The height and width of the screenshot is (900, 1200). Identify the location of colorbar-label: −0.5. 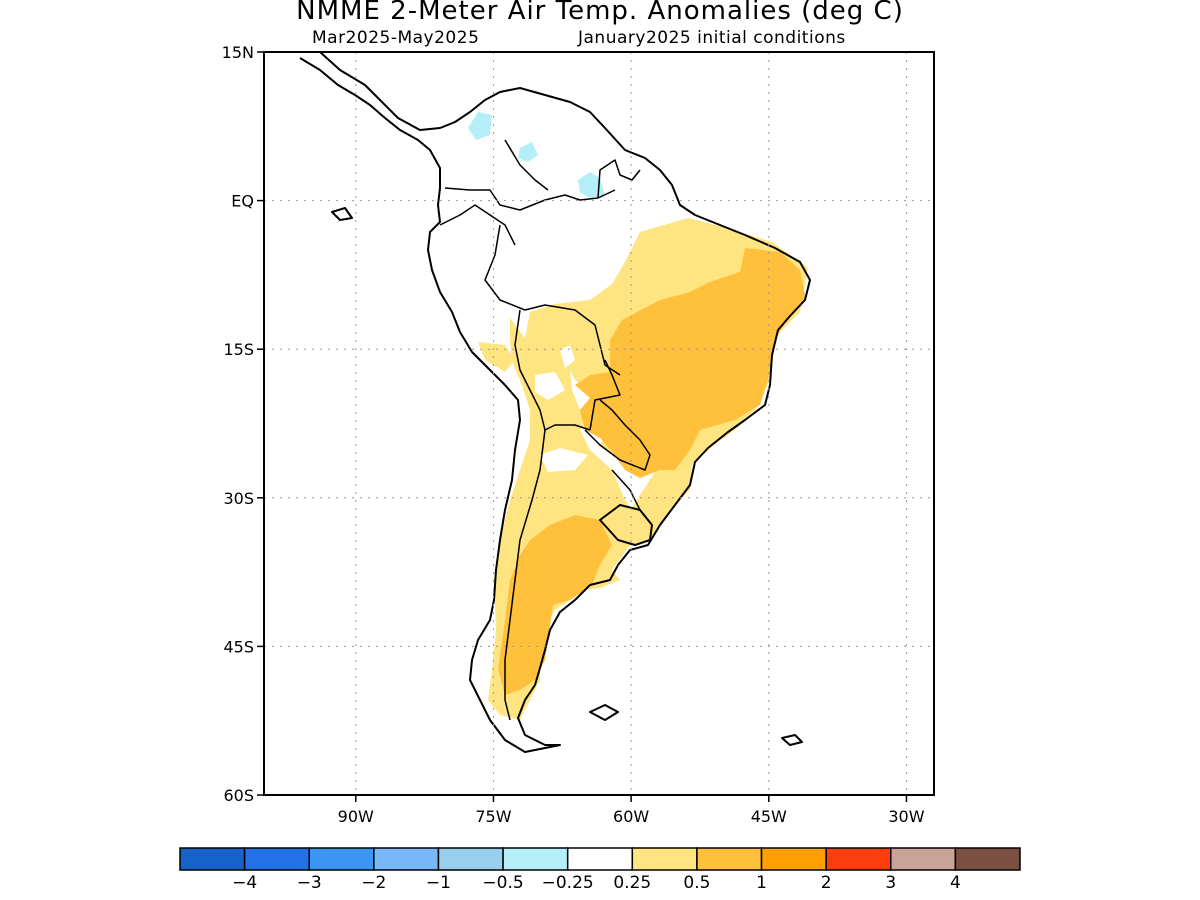
(502, 883).